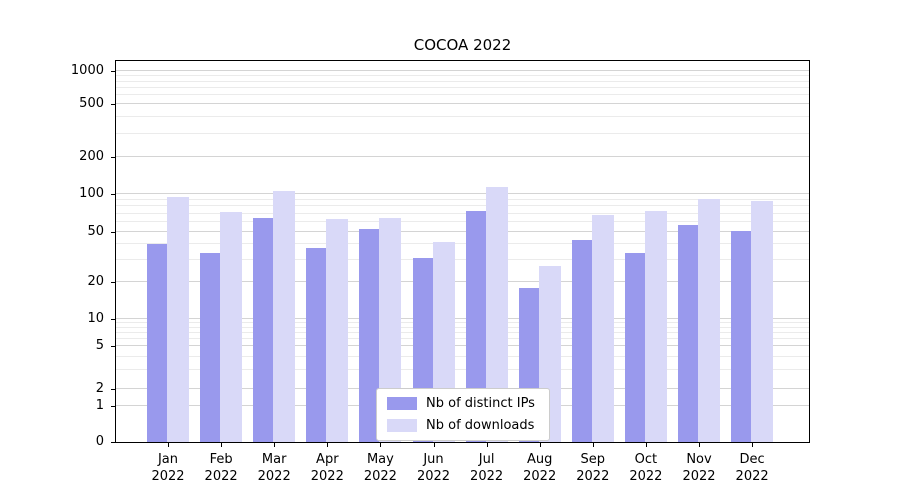 This screenshot has height=500, width=900. Describe the element at coordinates (95, 318) in the screenshot. I see `y-tick-label: 10` at that location.